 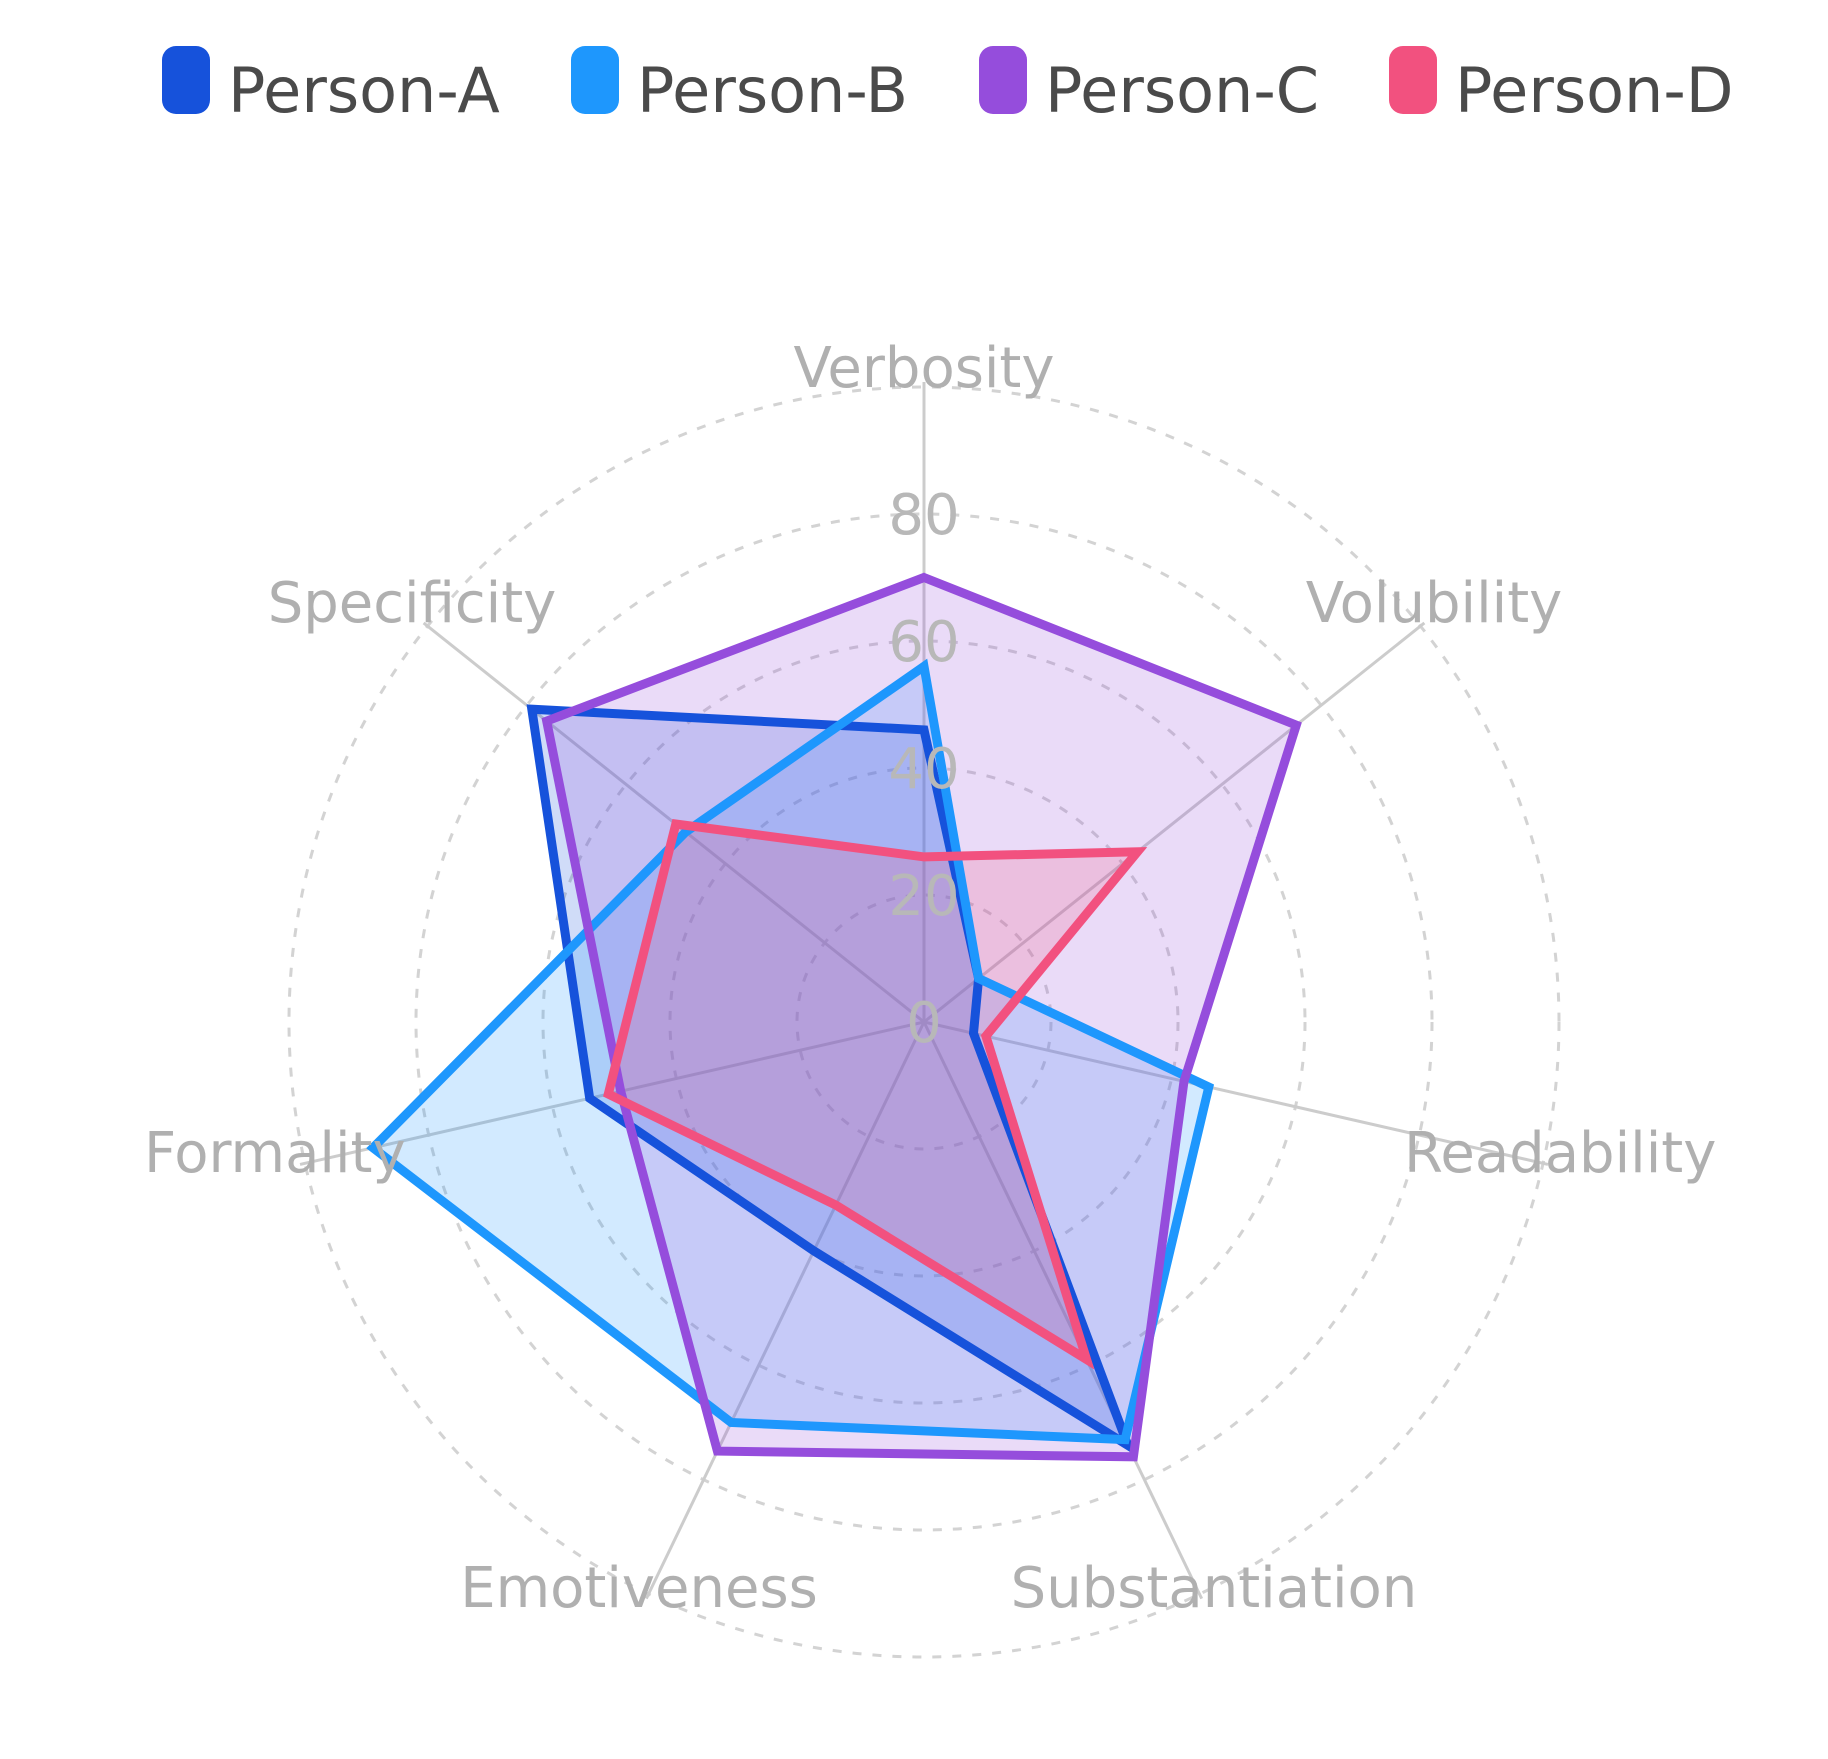 What do you see at coordinates (1182, 90) in the screenshot?
I see `legend-label-person-c: Person-C` at bounding box center [1182, 90].